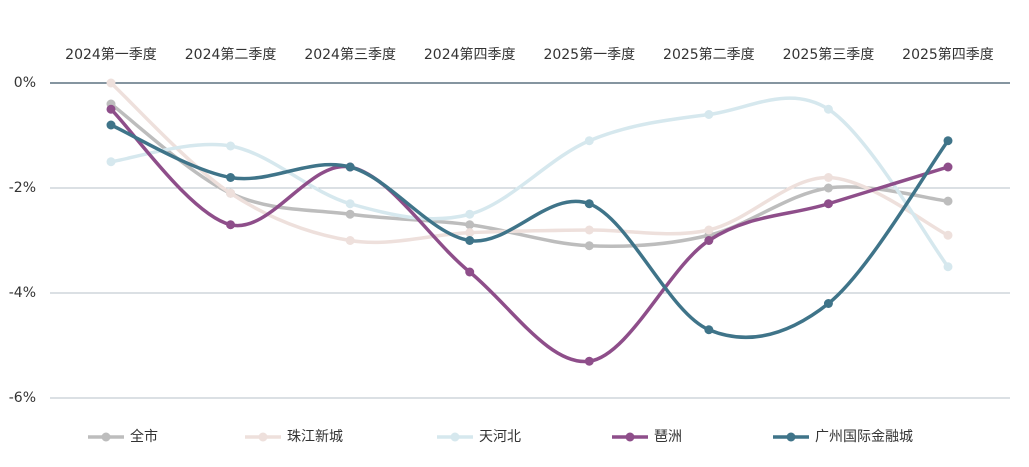  I want to click on x-tick-label: 2025第一季度, so click(589, 54).